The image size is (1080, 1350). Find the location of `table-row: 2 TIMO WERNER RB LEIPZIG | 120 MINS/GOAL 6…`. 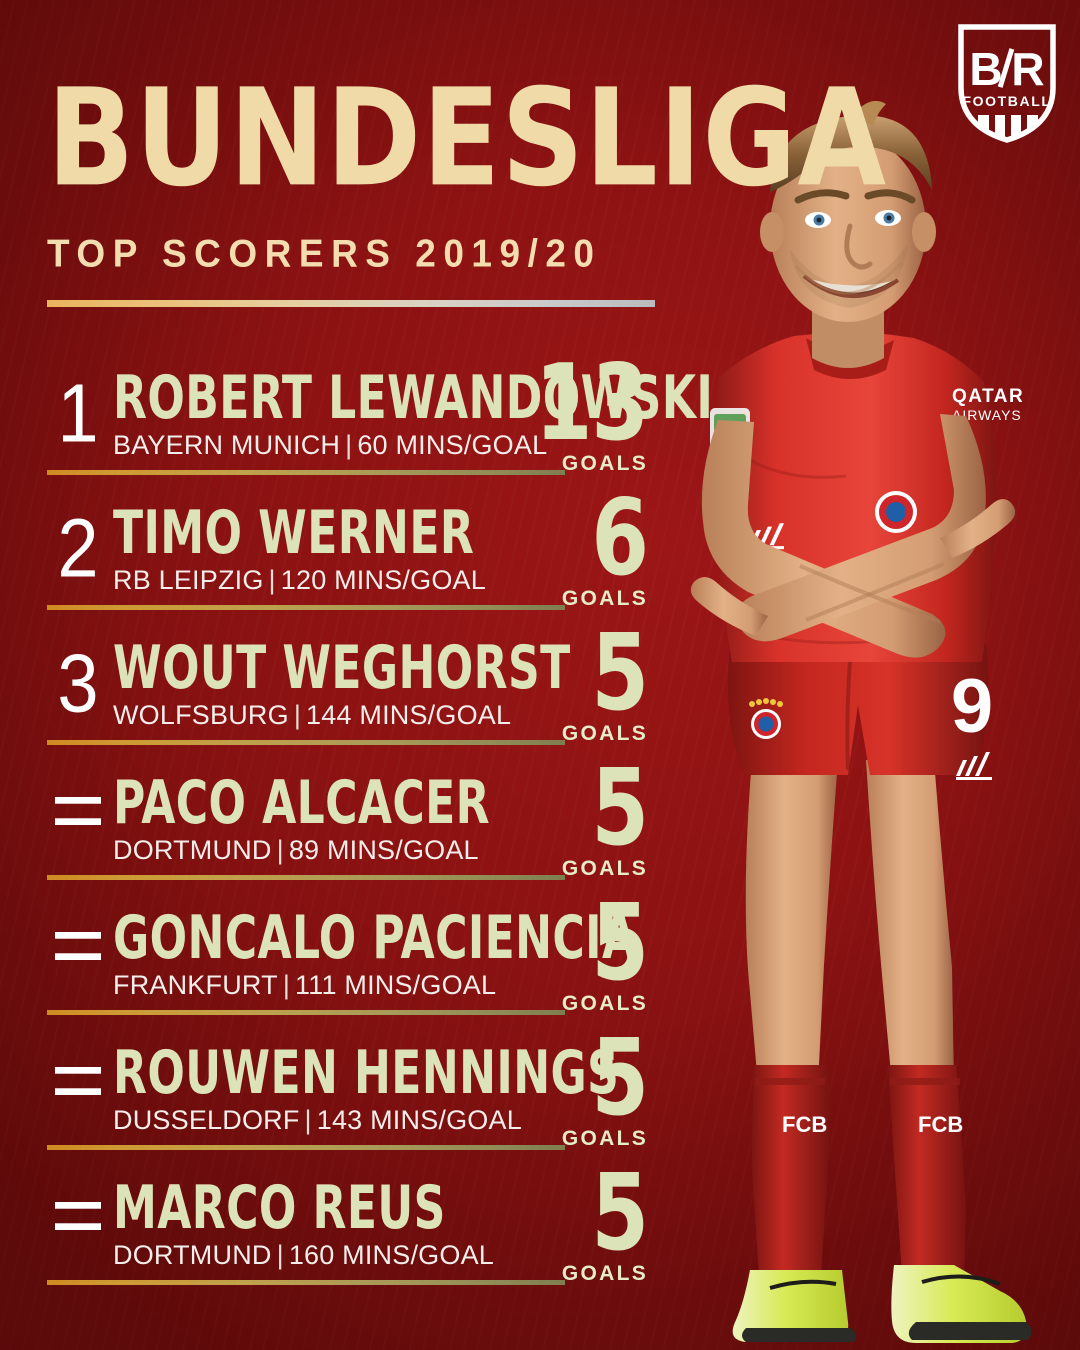

table-row: 2 TIMO WERNER RB LEIPZIG | 120 MINS/GOAL 6… is located at coordinates (340, 558).